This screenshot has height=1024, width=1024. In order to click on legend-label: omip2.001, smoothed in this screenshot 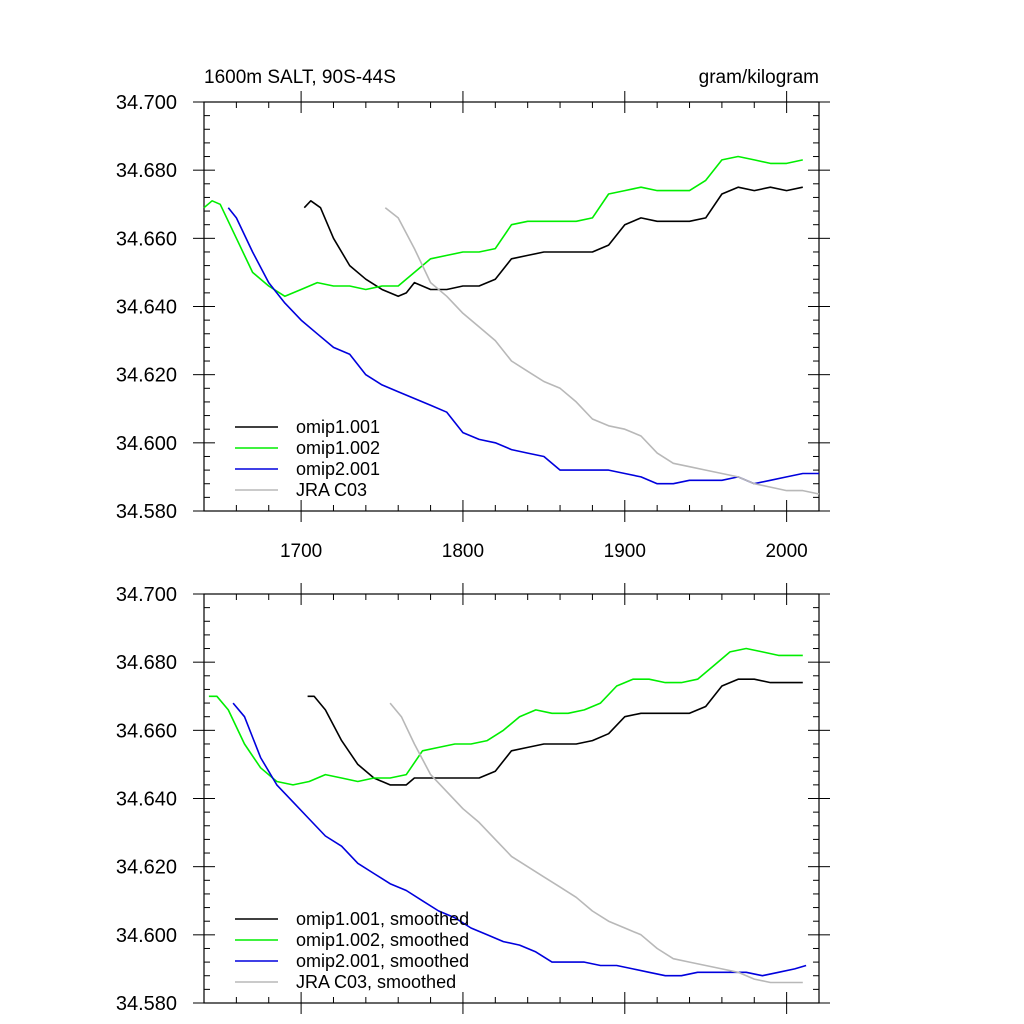, I will do `click(382, 961)`.